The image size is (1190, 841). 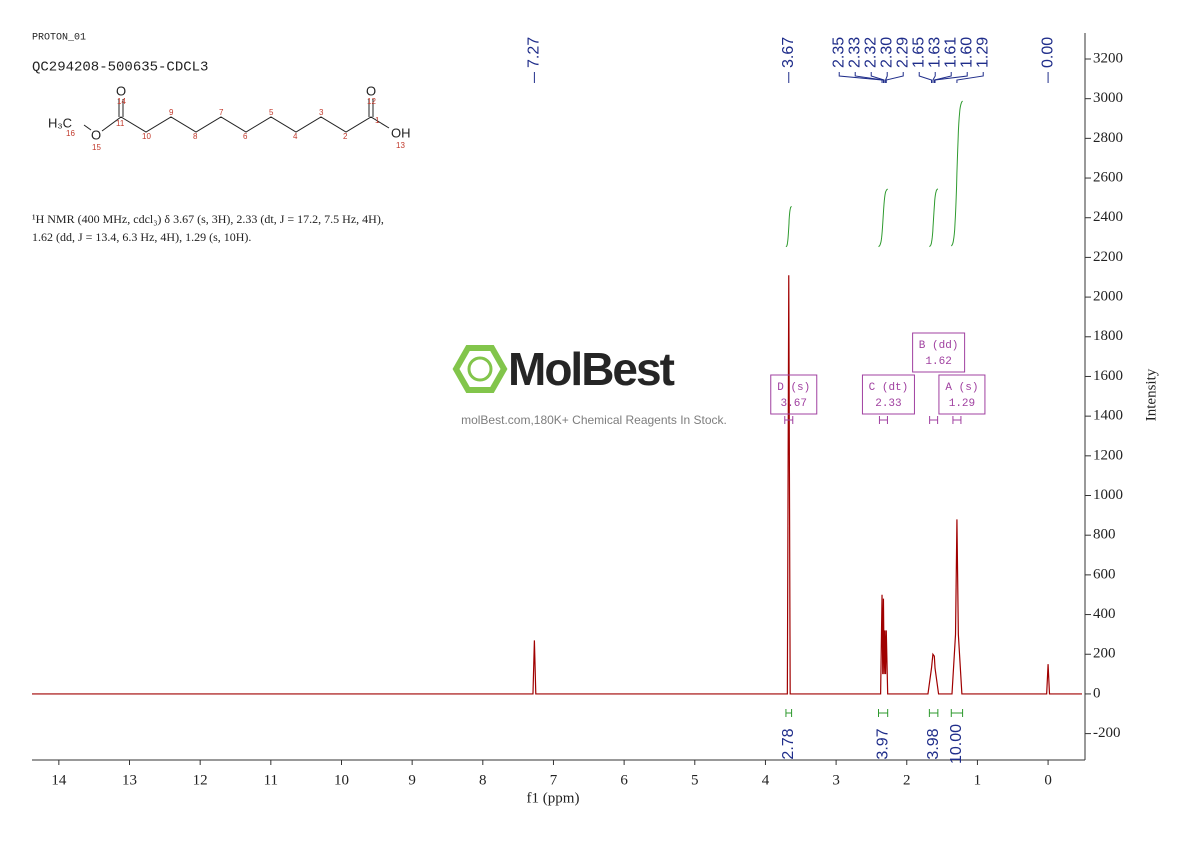 What do you see at coordinates (1108, 336) in the screenshot?
I see `y-tick-label: 1800` at bounding box center [1108, 336].